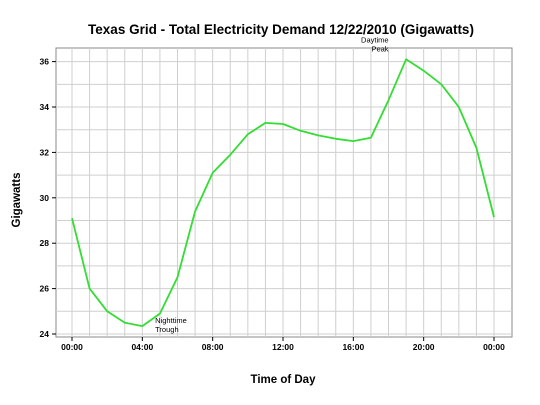 This screenshot has width=540, height=405. What do you see at coordinates (45, 62) in the screenshot?
I see `y-tick-label: 36` at bounding box center [45, 62].